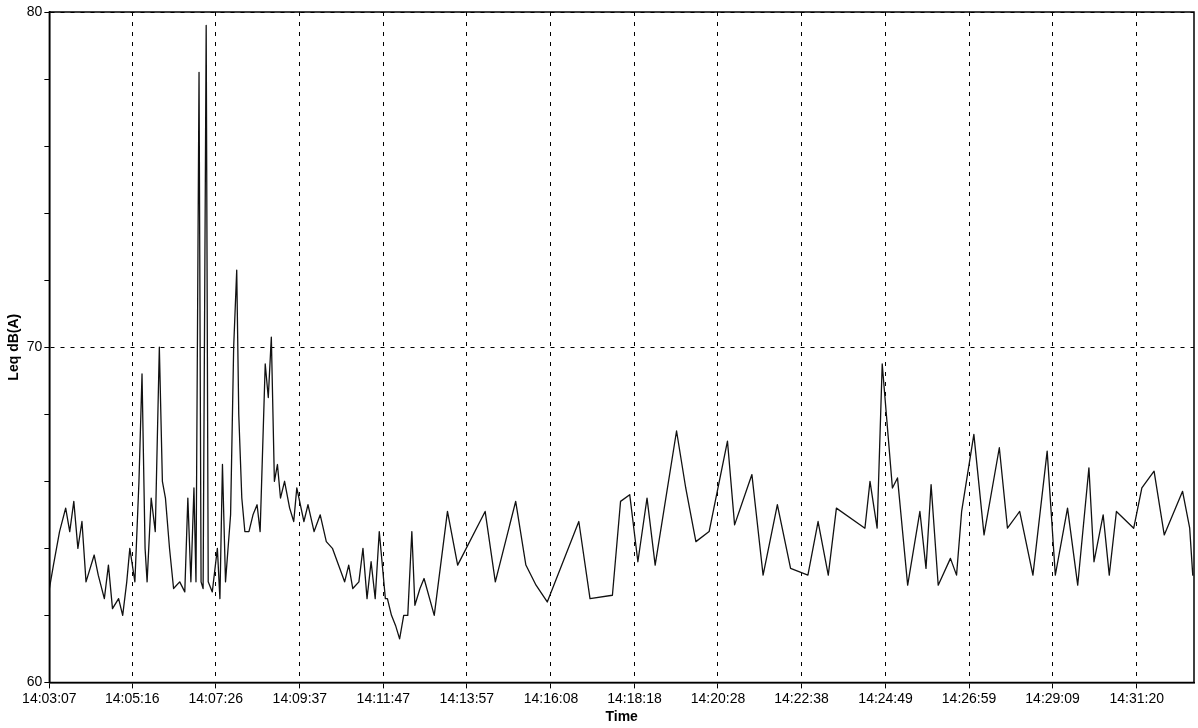 The width and height of the screenshot is (1198, 728). Describe the element at coordinates (132, 697) in the screenshot. I see `x-tick-label: 14:05:16` at that location.